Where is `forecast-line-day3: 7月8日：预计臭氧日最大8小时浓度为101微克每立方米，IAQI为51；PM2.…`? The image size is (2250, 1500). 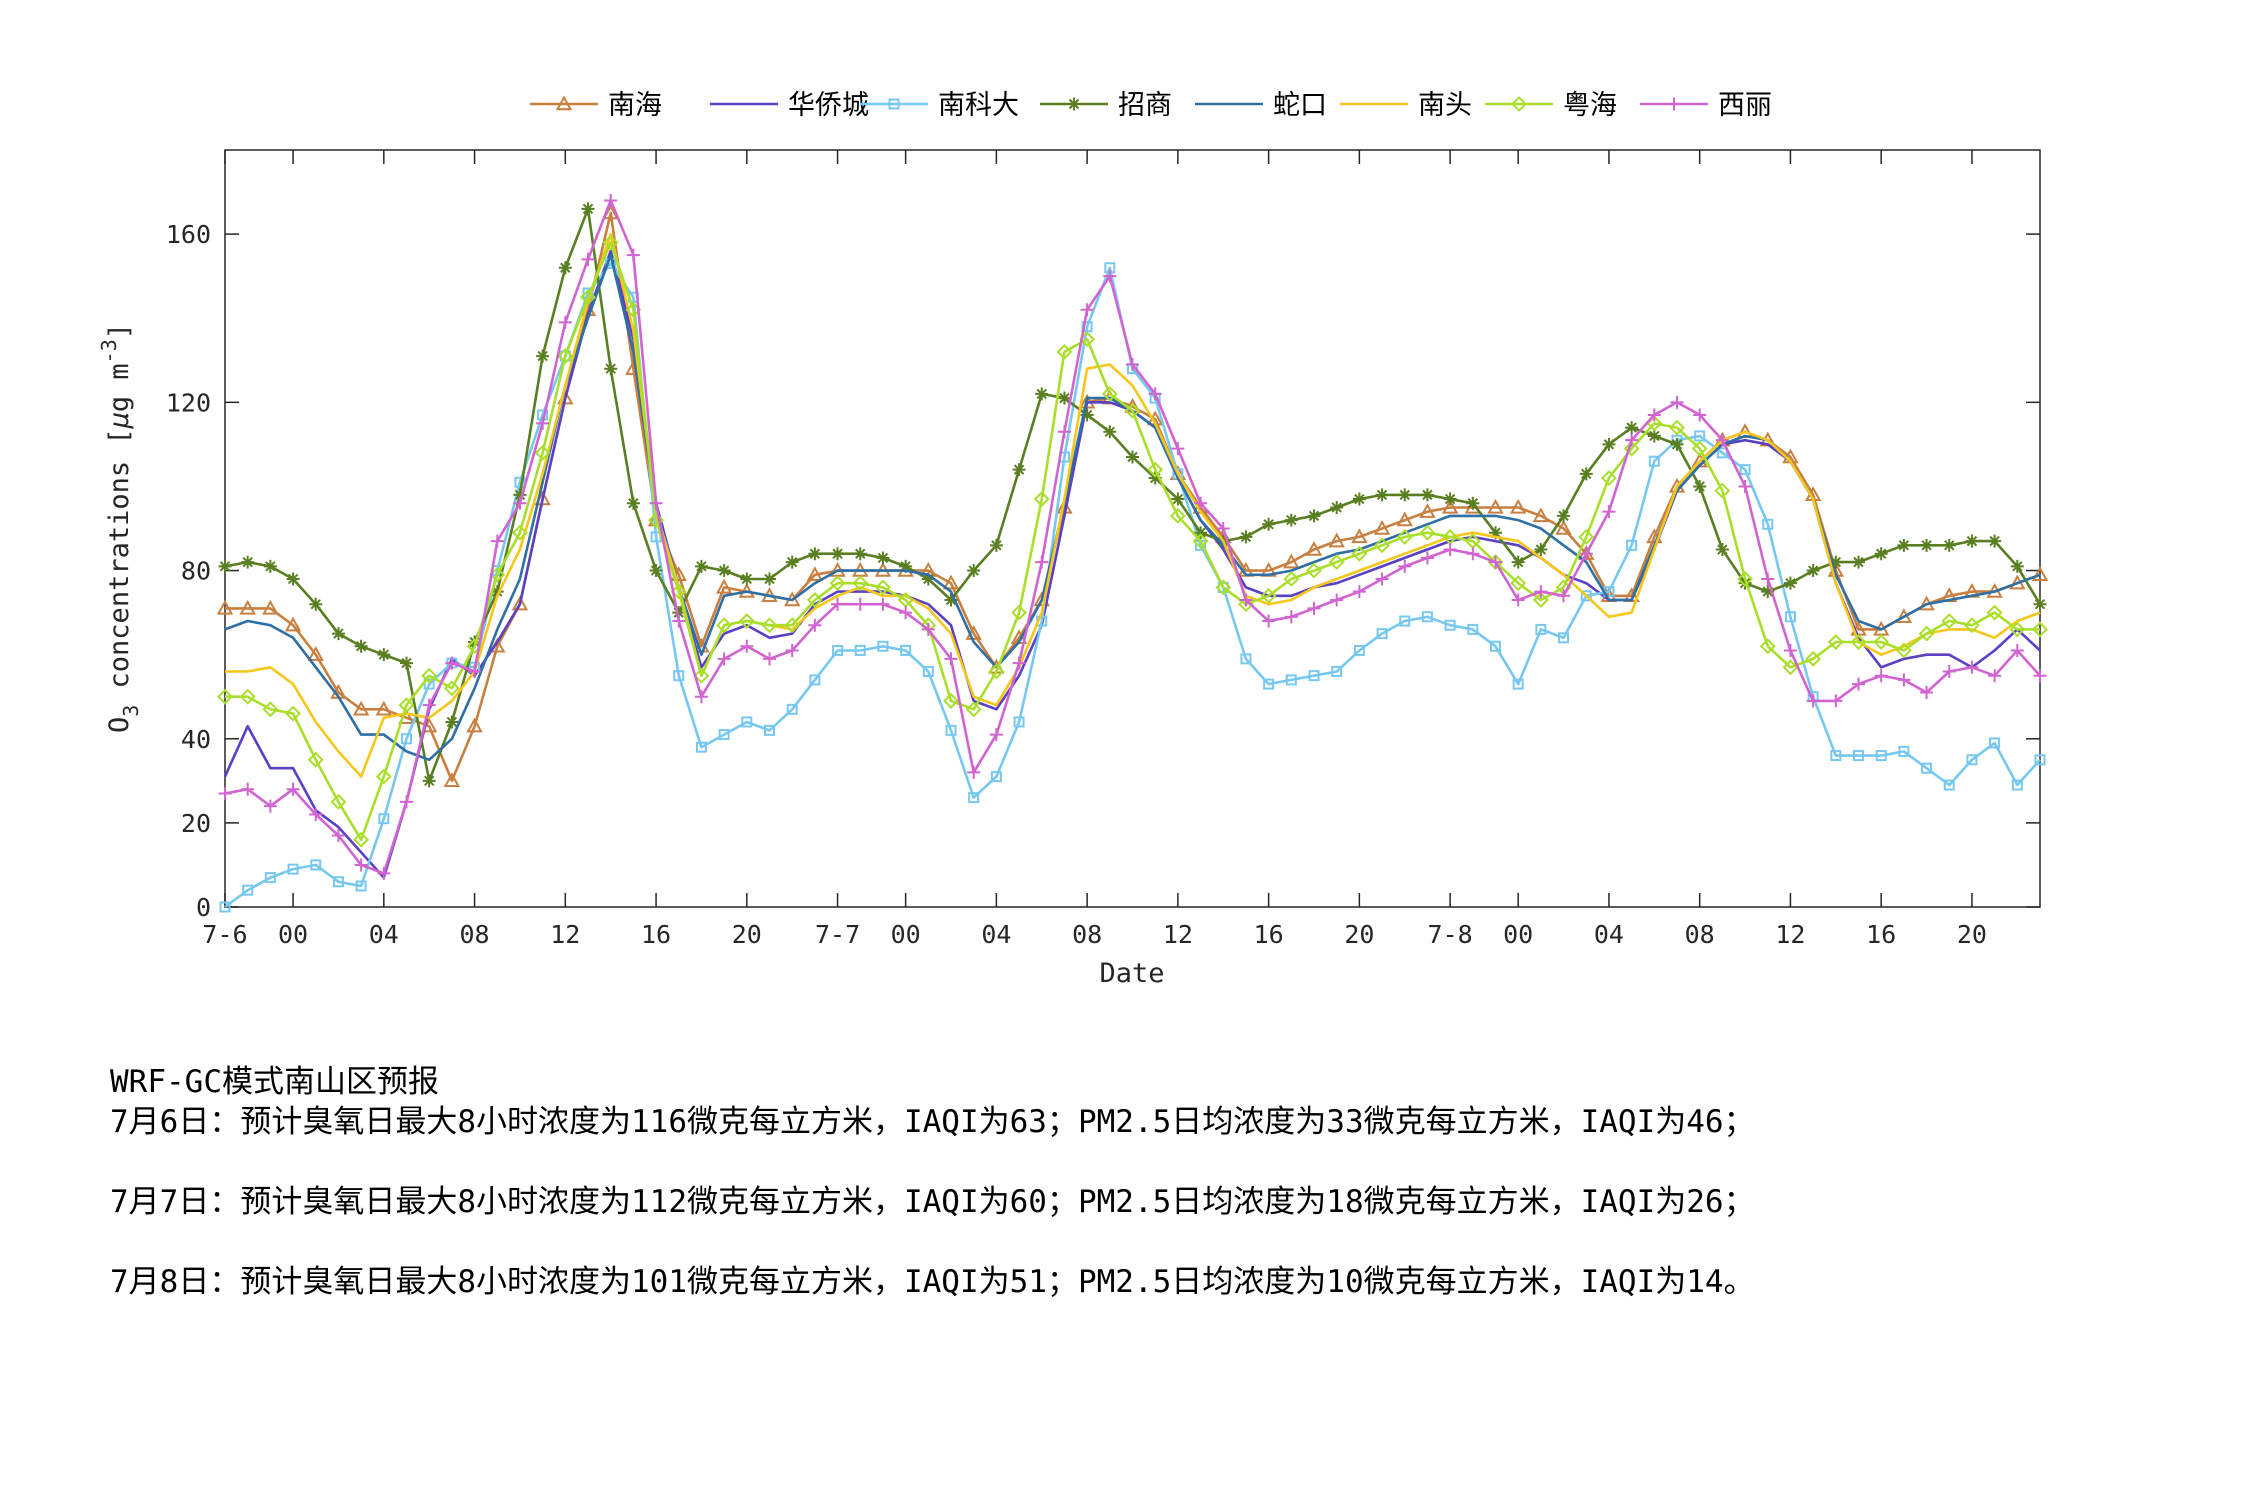
forecast-line-day3: 7月8日：预计臭氧日最大8小时浓度为101微克每立方米，IAQI为51；PM2.… is located at coordinates (932, 1282).